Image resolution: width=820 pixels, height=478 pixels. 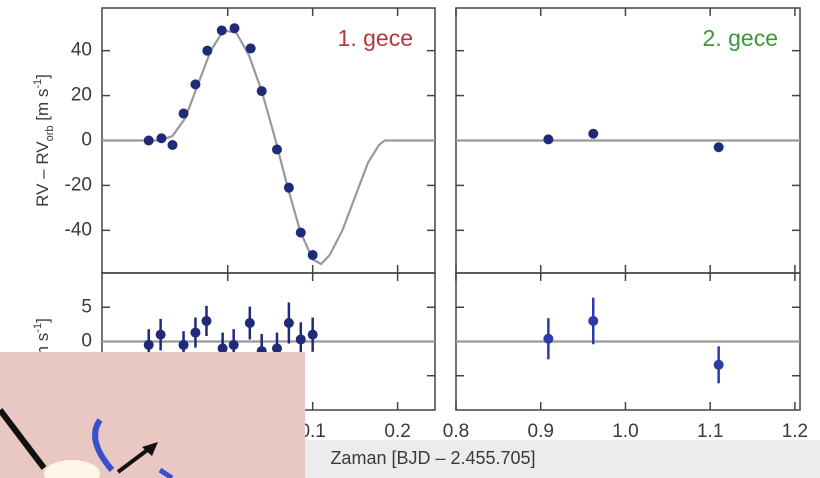 What do you see at coordinates (432, 458) in the screenshot?
I see `x-axis-label: Zaman [BJD – 2.455.705]` at bounding box center [432, 458].